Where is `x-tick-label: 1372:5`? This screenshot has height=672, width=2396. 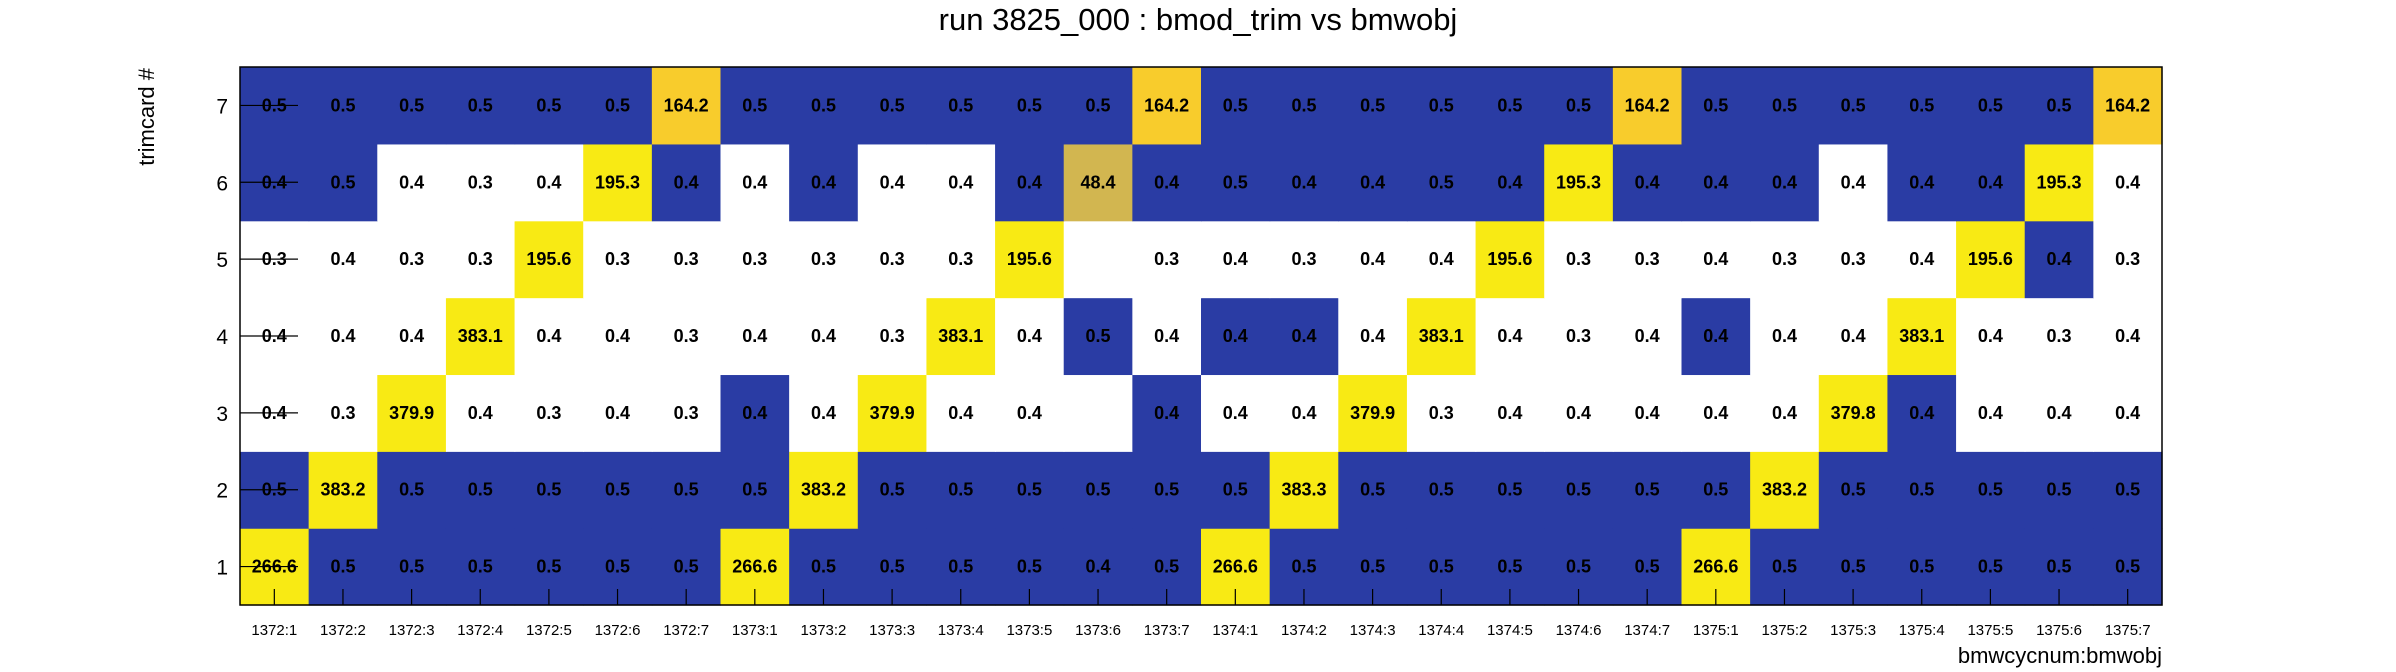 x-tick-label: 1372:5 is located at coordinates (549, 630).